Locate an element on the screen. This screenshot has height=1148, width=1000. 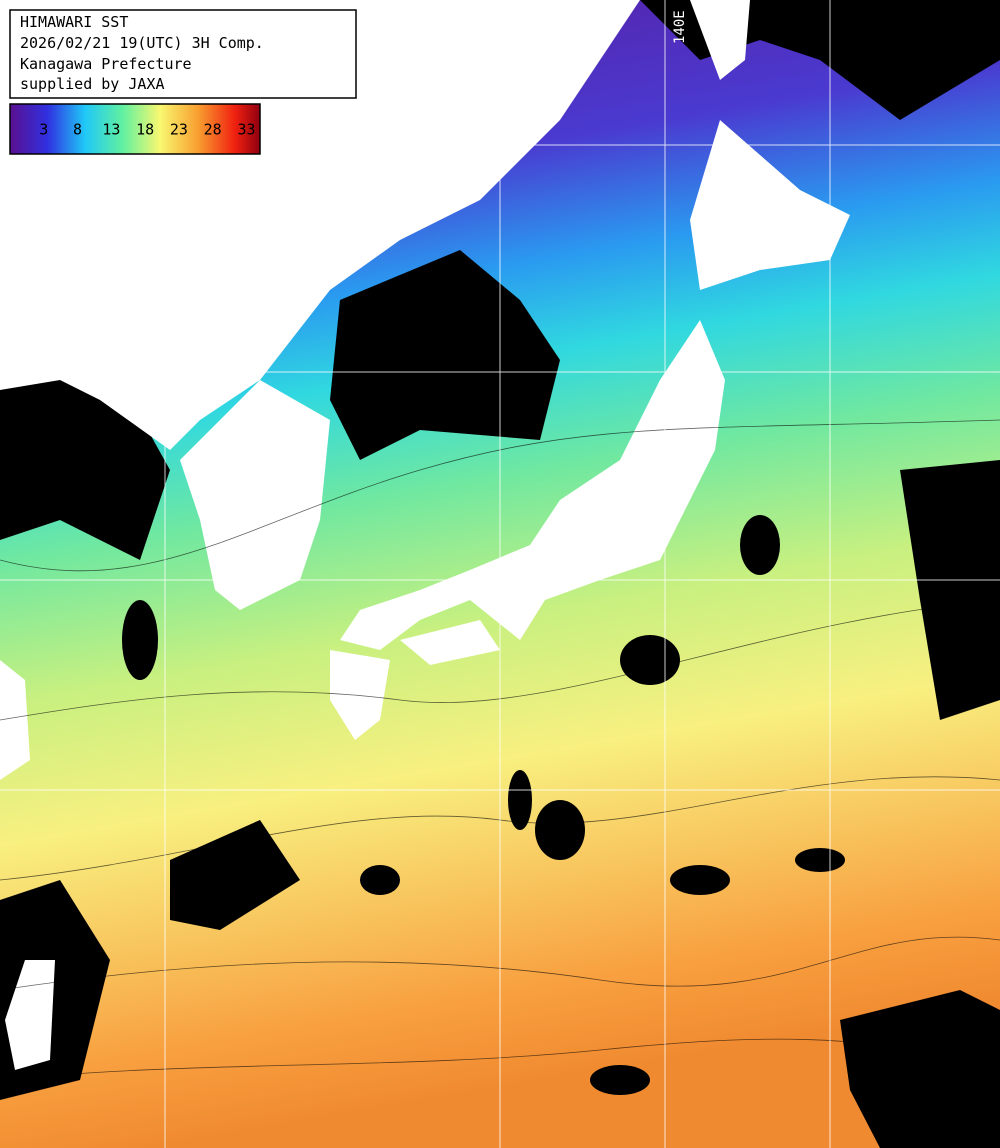
colorbar-tick-label: 8 is located at coordinates (77, 130).